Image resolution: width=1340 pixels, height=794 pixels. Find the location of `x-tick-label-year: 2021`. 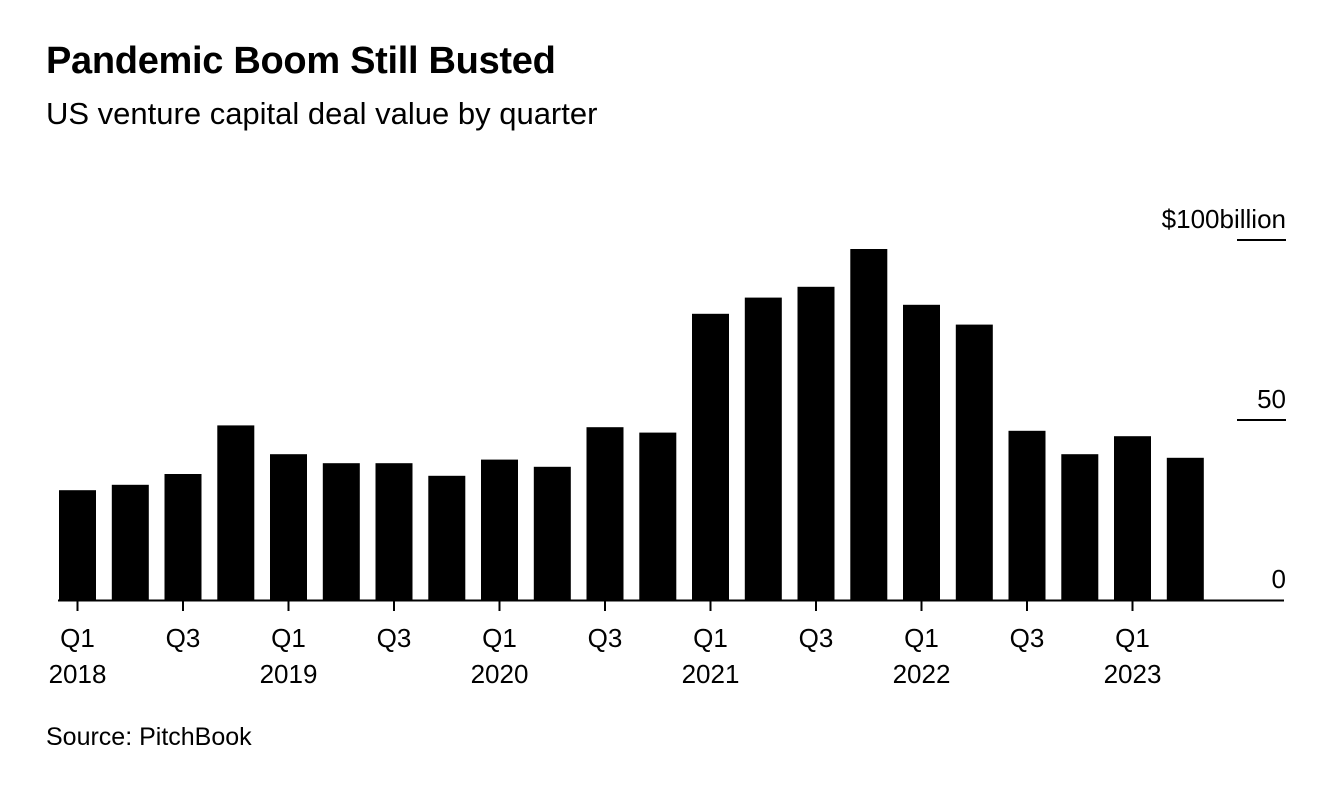

x-tick-label-year: 2021 is located at coordinates (711, 674).